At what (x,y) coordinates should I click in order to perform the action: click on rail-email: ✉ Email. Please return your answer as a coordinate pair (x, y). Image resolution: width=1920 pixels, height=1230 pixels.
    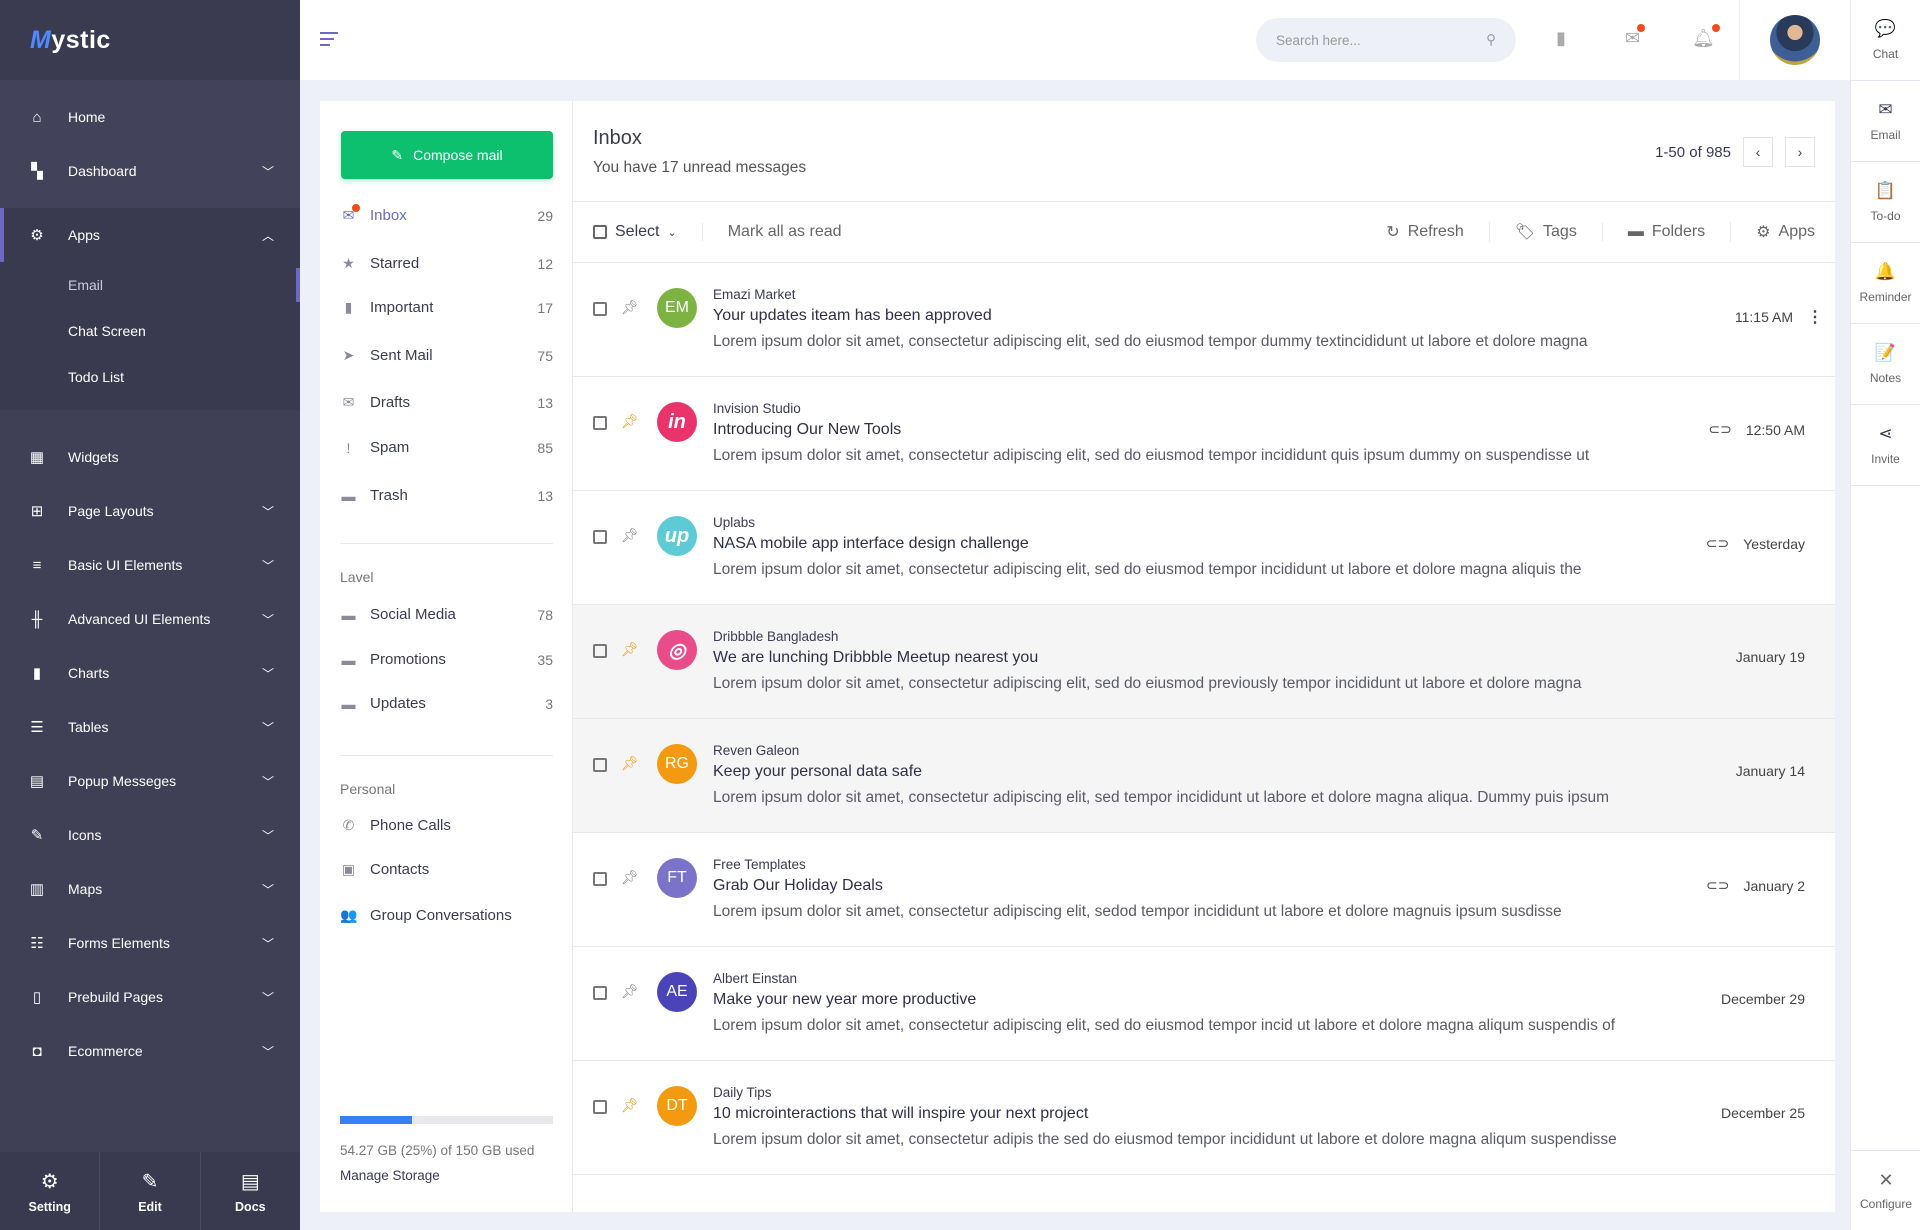
    Looking at the image, I should click on (1885, 121).